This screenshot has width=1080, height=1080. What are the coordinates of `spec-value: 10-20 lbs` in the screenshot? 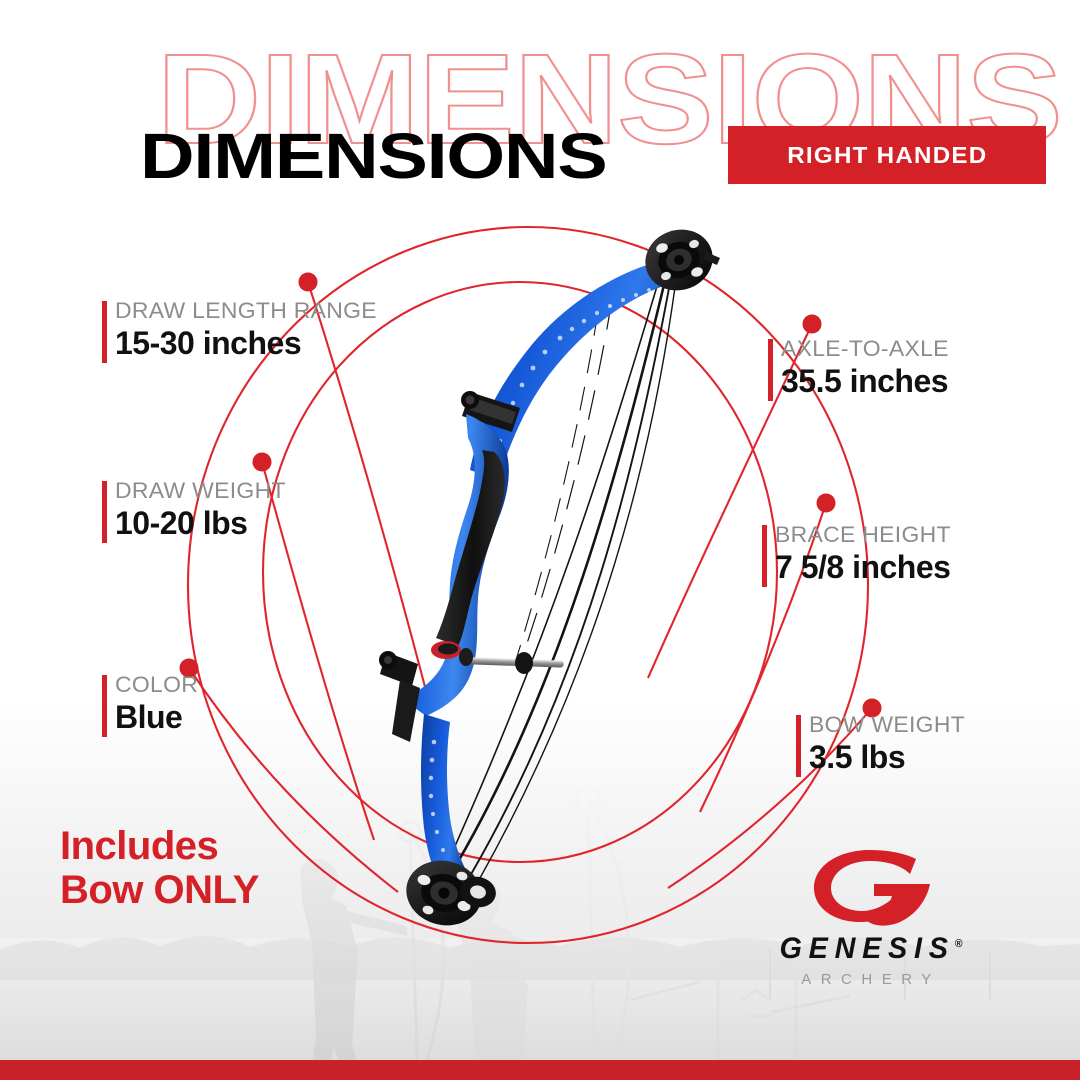 It's located at (181, 522).